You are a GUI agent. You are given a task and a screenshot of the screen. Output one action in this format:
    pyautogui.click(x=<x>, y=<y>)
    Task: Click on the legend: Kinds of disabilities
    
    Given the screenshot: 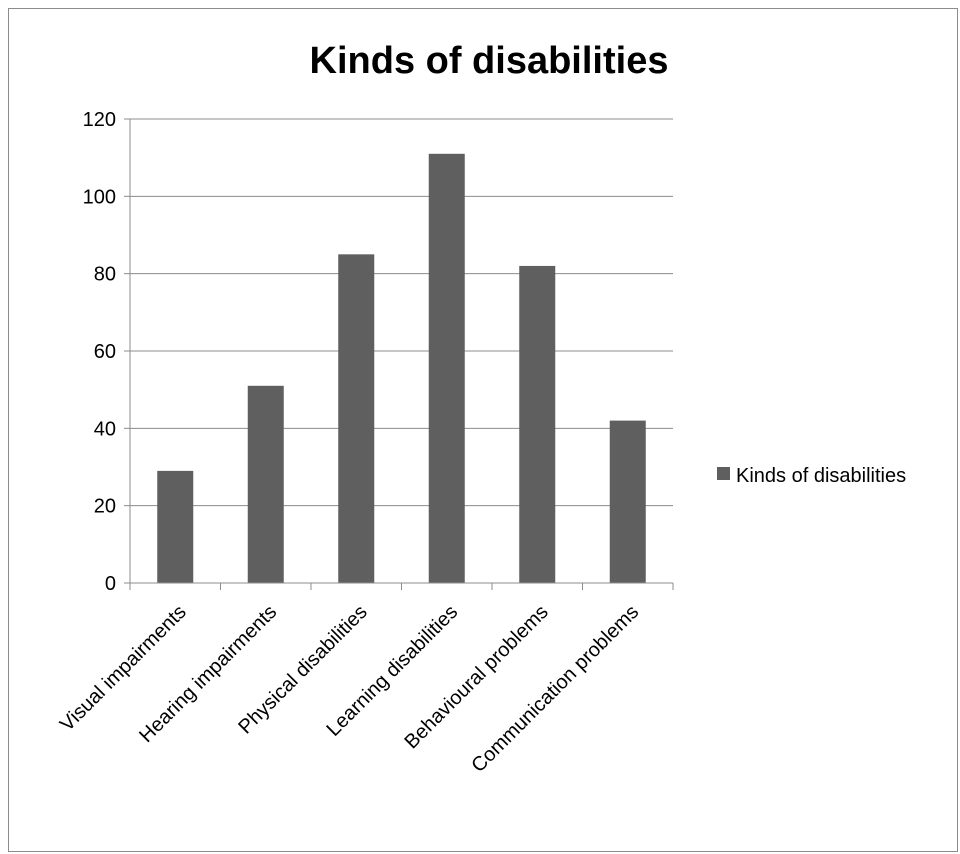 What is the action you would take?
    pyautogui.click(x=811, y=476)
    